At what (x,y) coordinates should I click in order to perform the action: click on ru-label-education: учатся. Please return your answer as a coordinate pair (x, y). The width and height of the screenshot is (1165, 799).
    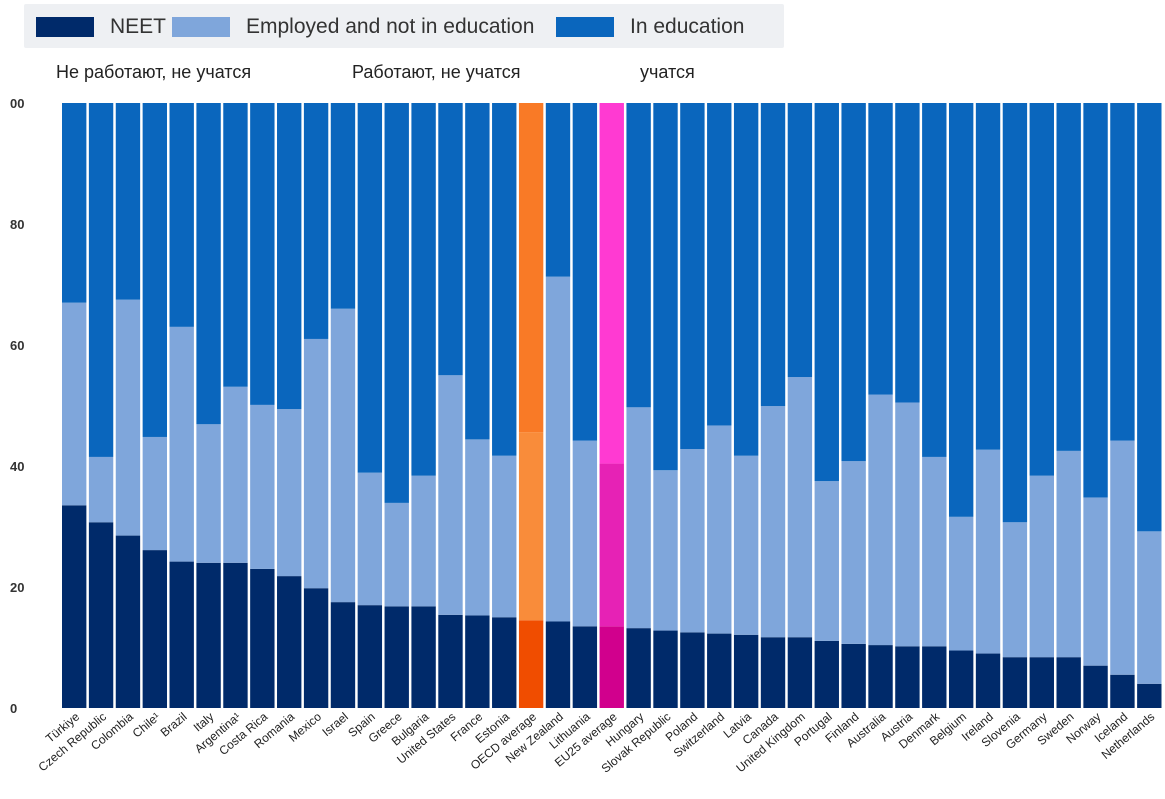
    Looking at the image, I should click on (667, 72).